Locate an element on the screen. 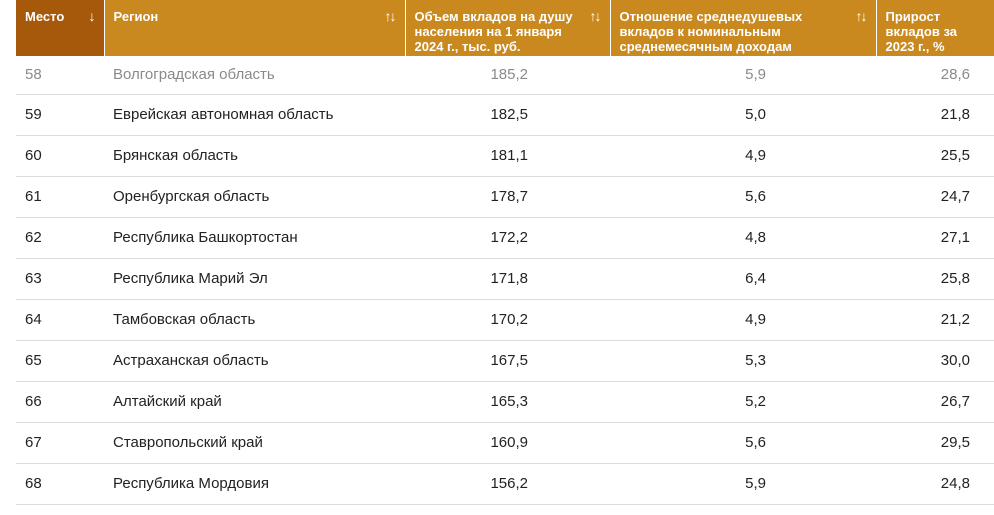 The image size is (994, 515). cell-ratio: 5,0 is located at coordinates (743, 114).